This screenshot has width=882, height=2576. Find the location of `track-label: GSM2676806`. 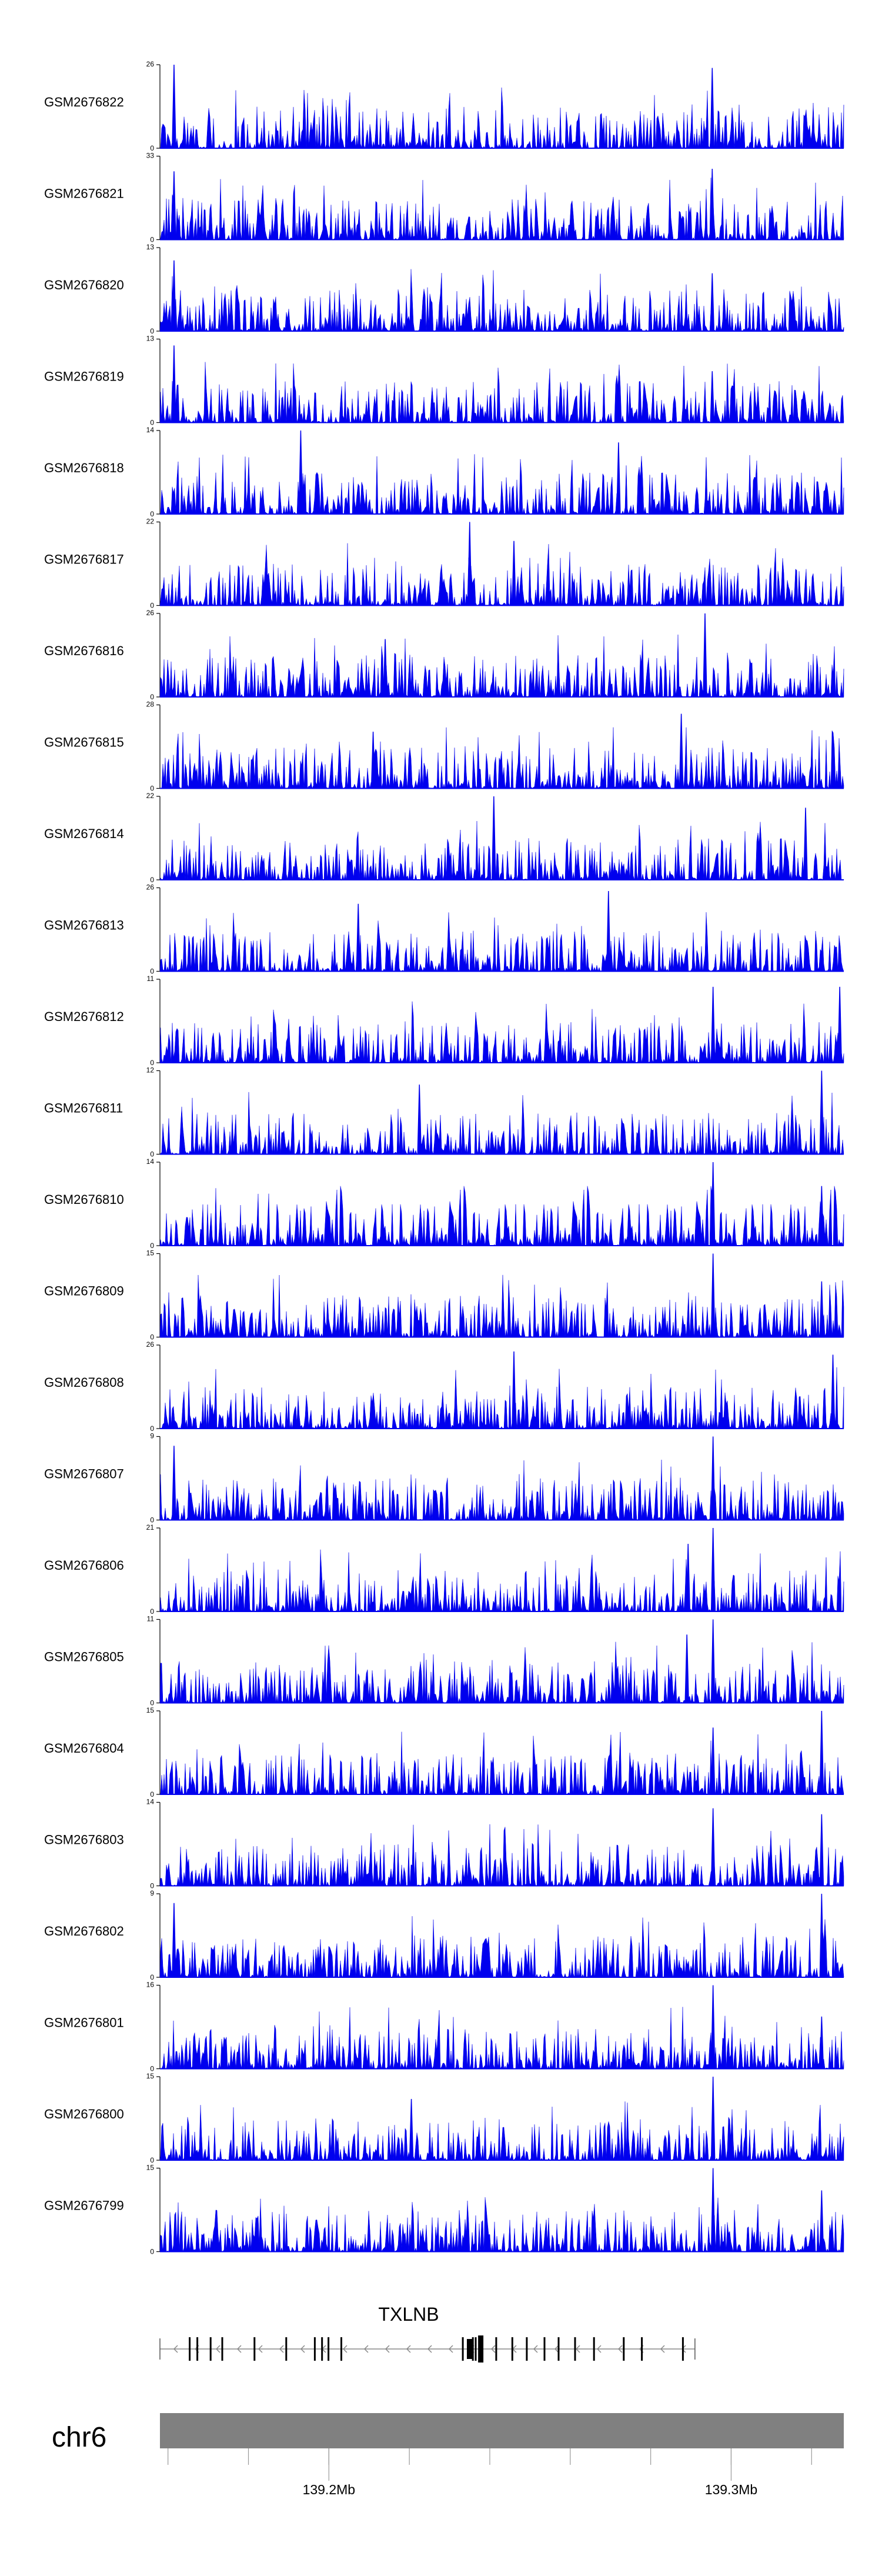

track-label: GSM2676806 is located at coordinates (84, 1565).